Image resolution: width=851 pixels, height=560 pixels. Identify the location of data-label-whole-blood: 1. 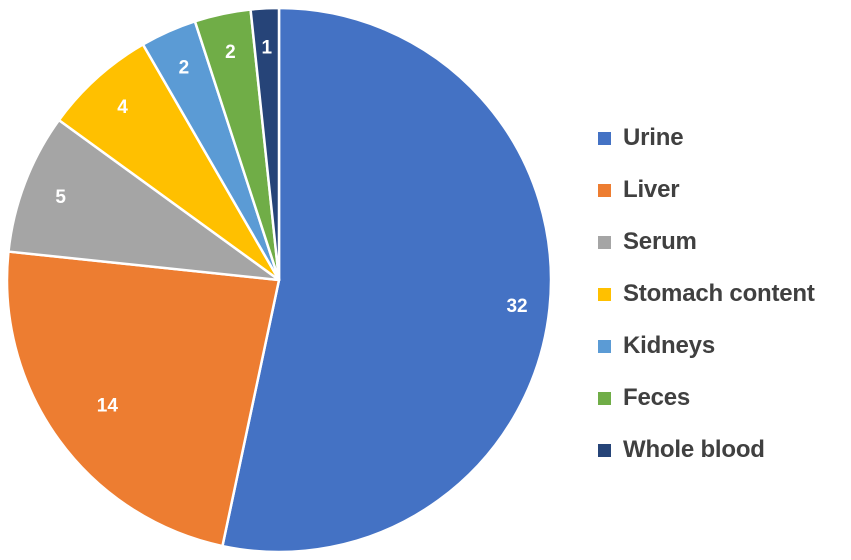
(266, 47).